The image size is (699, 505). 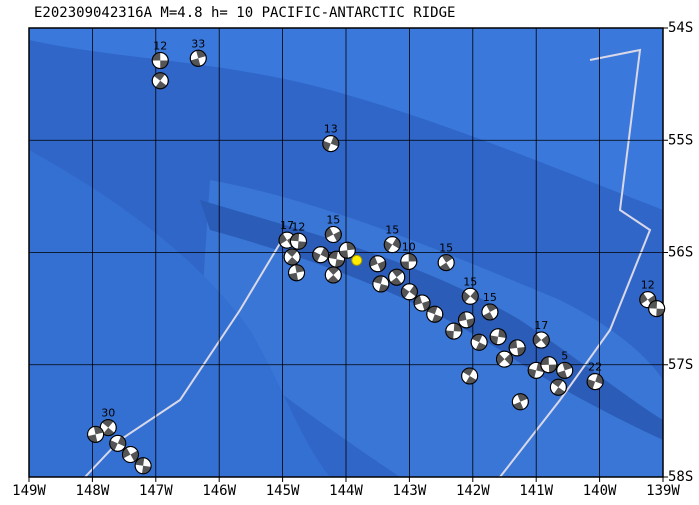 I want to click on depth-label: 22, so click(x=595, y=367).